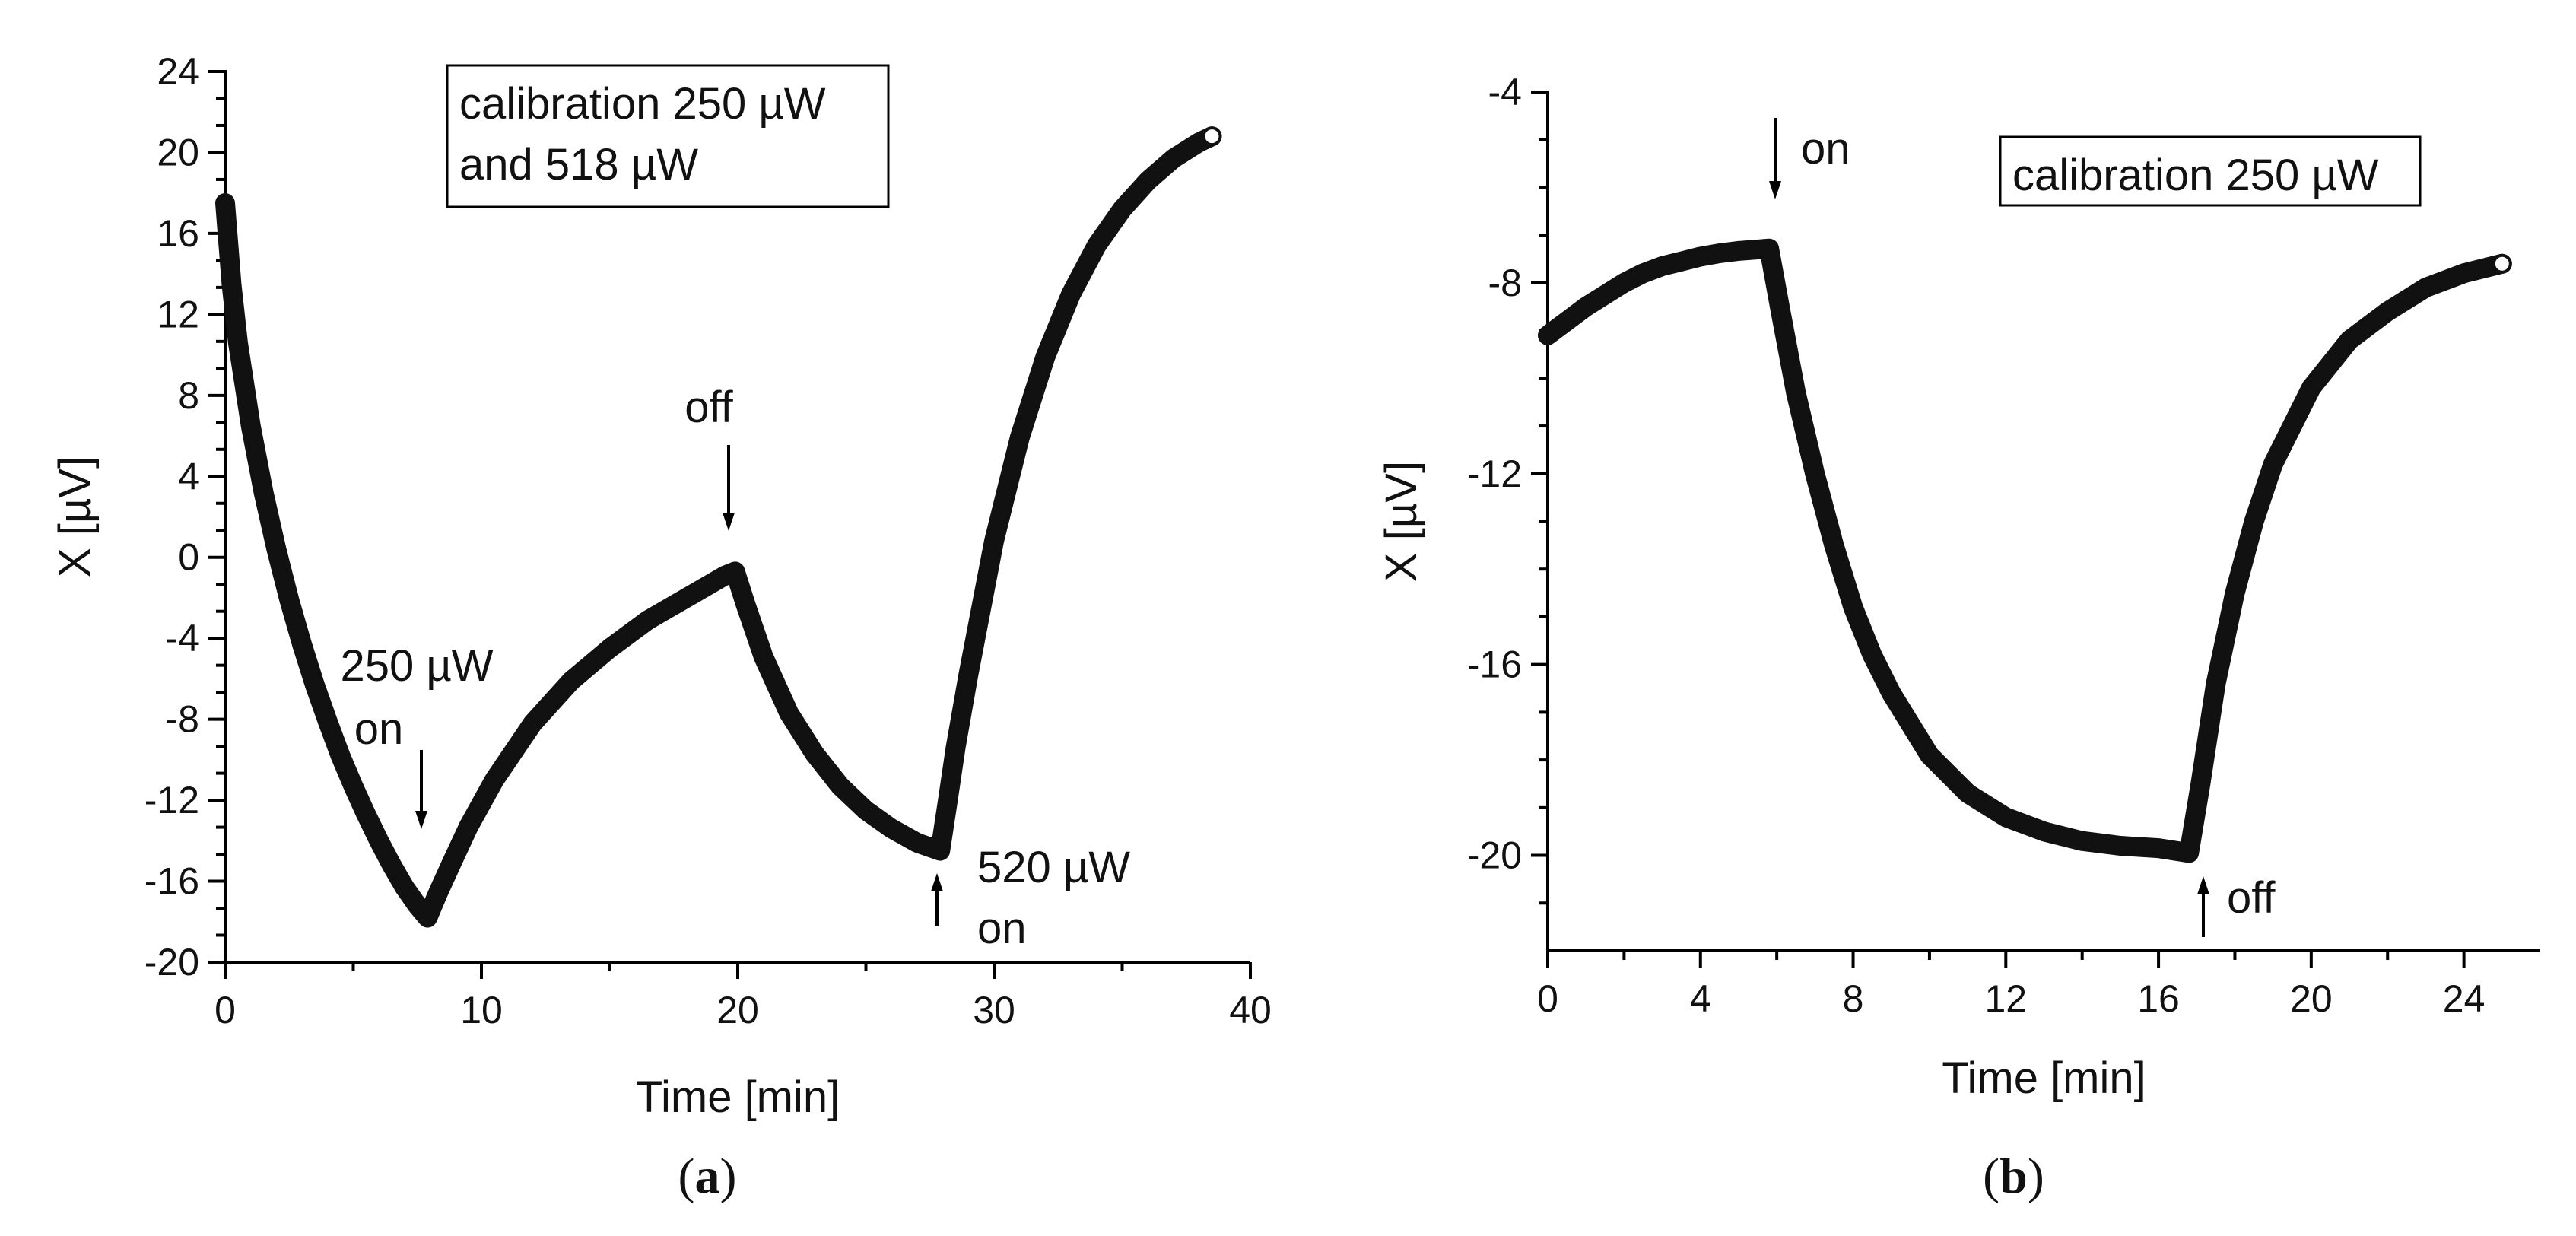 The image size is (2576, 1236). What do you see at coordinates (2464, 998) in the screenshot?
I see `x-tick-label: 24` at bounding box center [2464, 998].